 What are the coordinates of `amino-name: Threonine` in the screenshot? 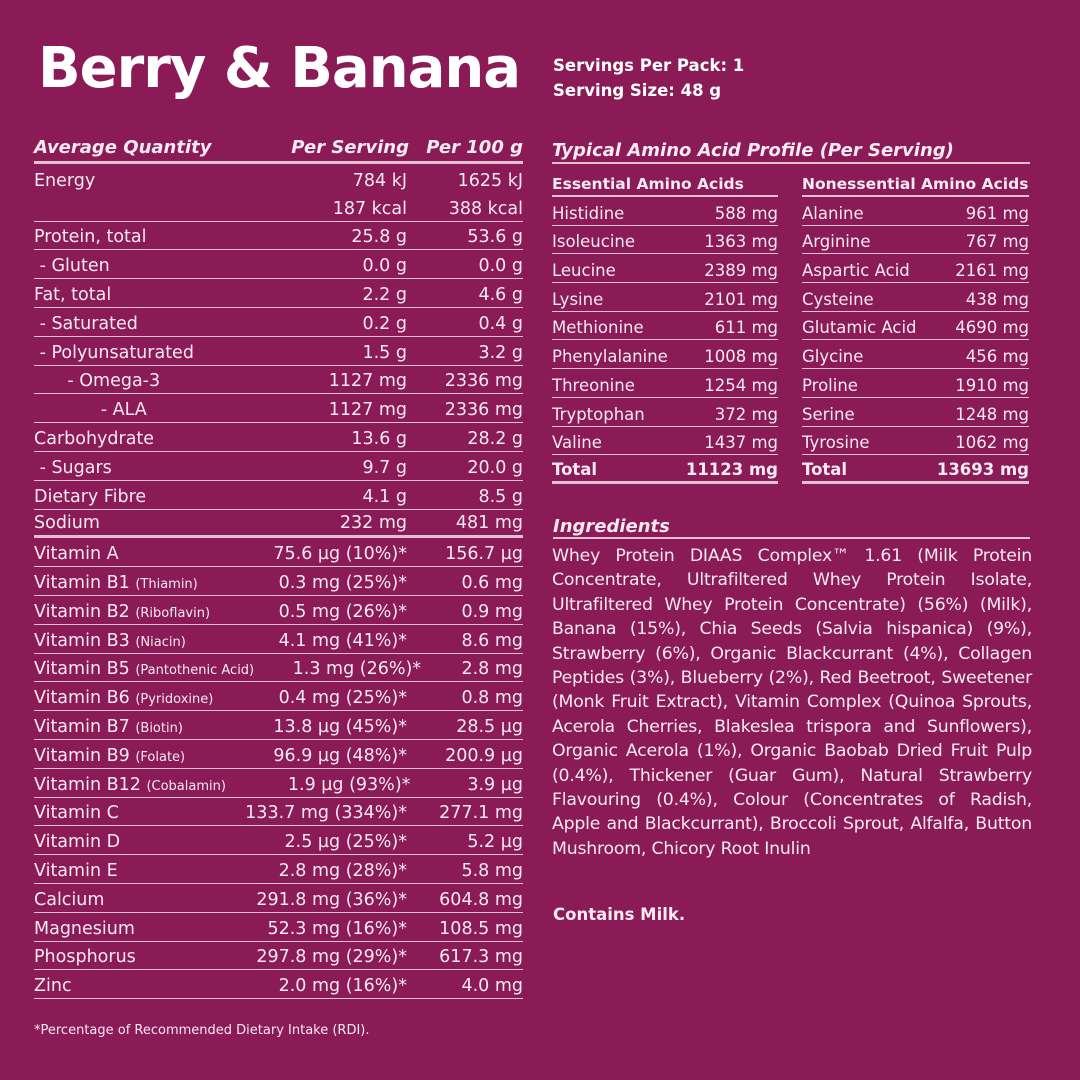 It's located at (593, 385).